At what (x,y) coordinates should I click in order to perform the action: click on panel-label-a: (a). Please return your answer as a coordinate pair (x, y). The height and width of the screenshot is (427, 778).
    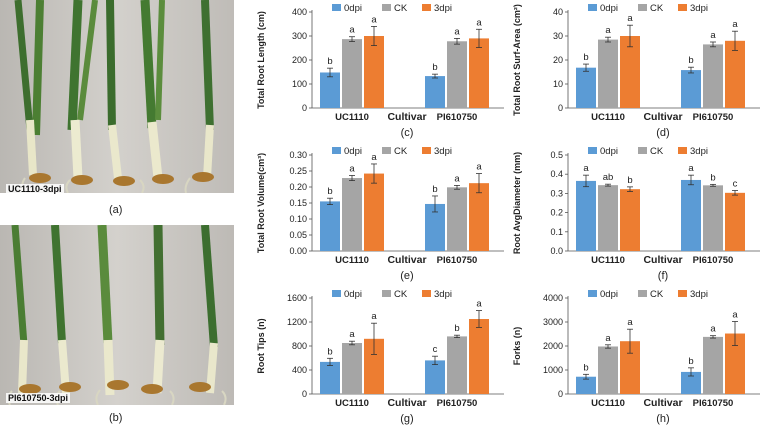
    Looking at the image, I should click on (116, 210).